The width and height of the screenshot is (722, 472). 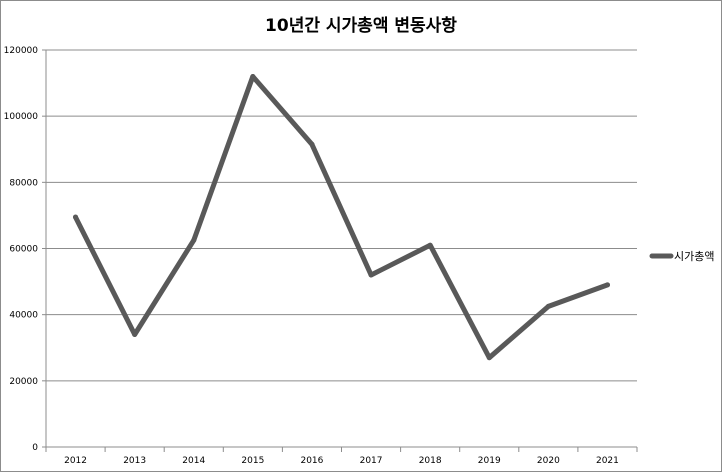 I want to click on y-tick-label-5: 100000, so click(x=21, y=117).